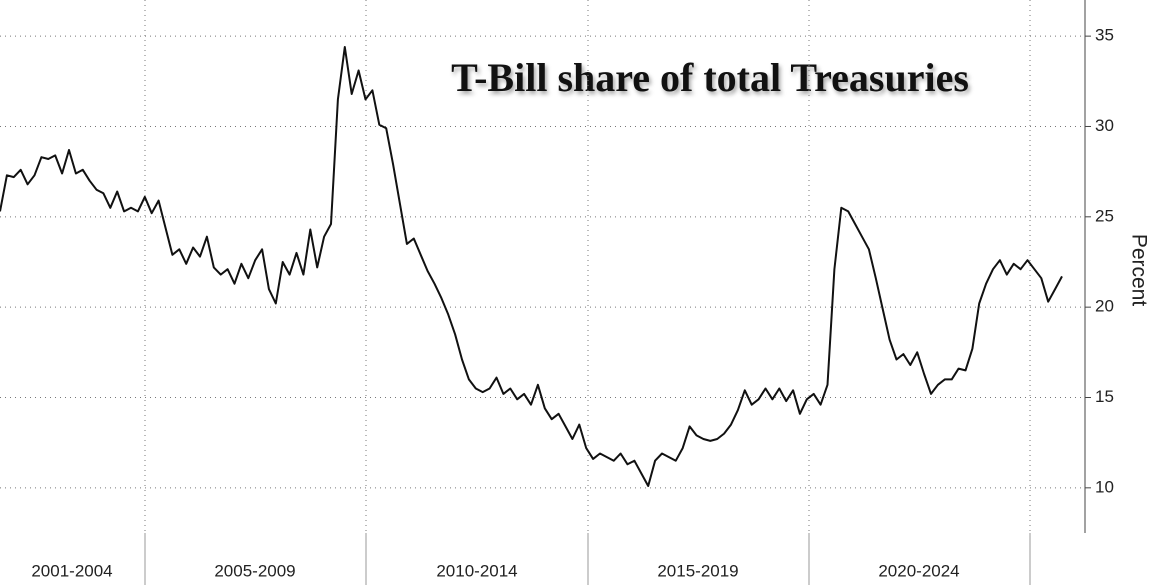 The height and width of the screenshot is (585, 1155). Describe the element at coordinates (71, 570) in the screenshot. I see `x-tick-label: 2001-2004` at that location.